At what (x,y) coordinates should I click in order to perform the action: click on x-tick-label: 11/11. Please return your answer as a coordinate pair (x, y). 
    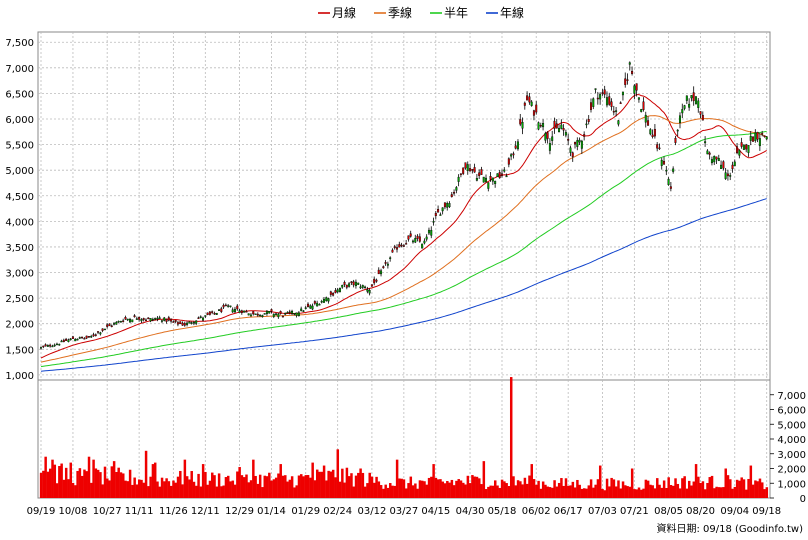
    Looking at the image, I should click on (139, 511).